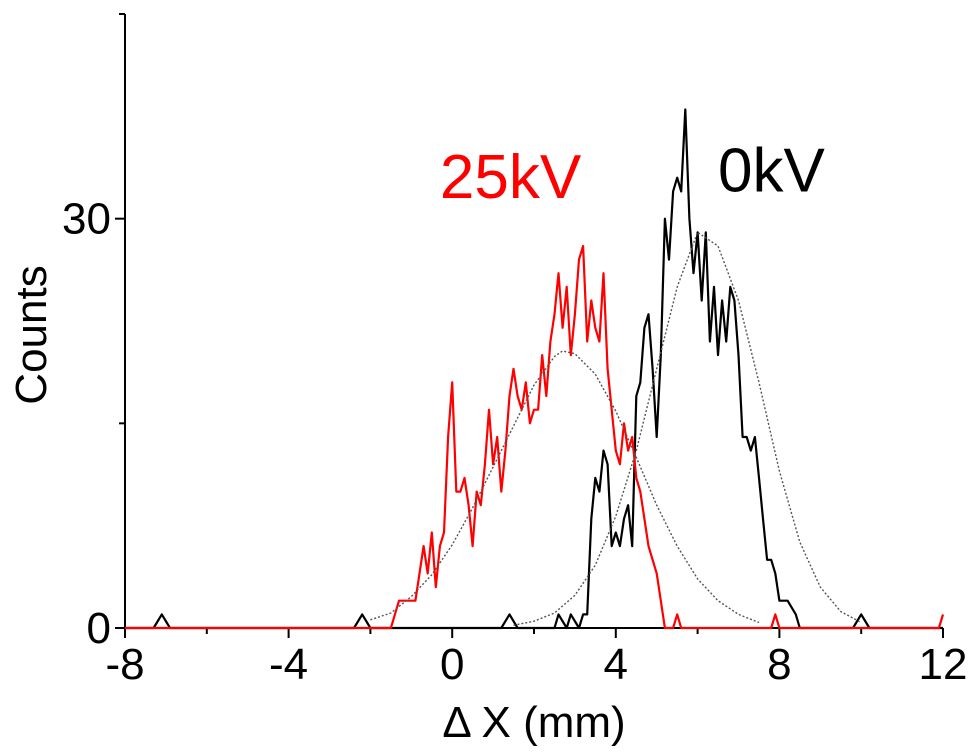 The width and height of the screenshot is (974, 756). What do you see at coordinates (565, 487) in the screenshot?
I see `gaussian-fit-line` at bounding box center [565, 487].